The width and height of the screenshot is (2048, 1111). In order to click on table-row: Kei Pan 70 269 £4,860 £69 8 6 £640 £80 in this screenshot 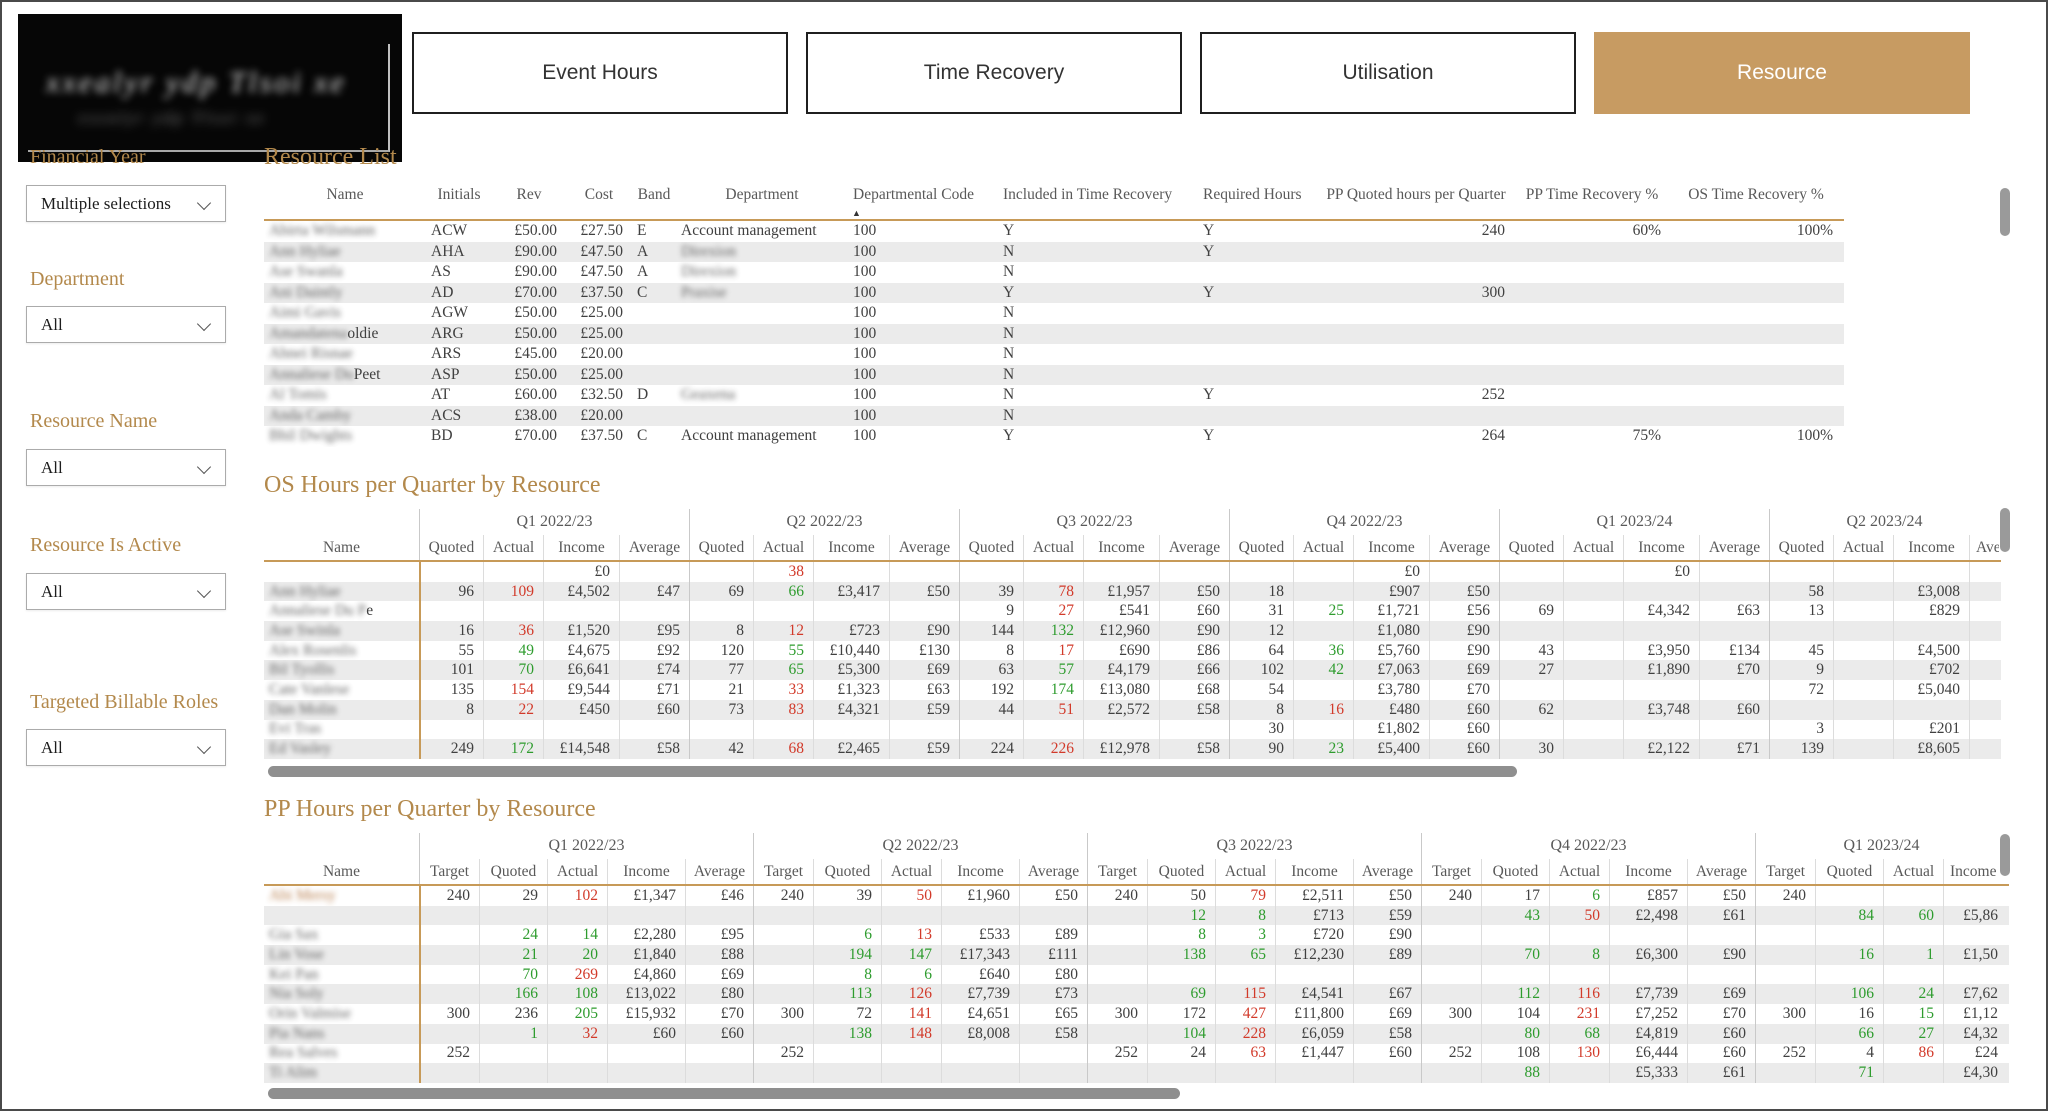, I will do `click(1136, 974)`.